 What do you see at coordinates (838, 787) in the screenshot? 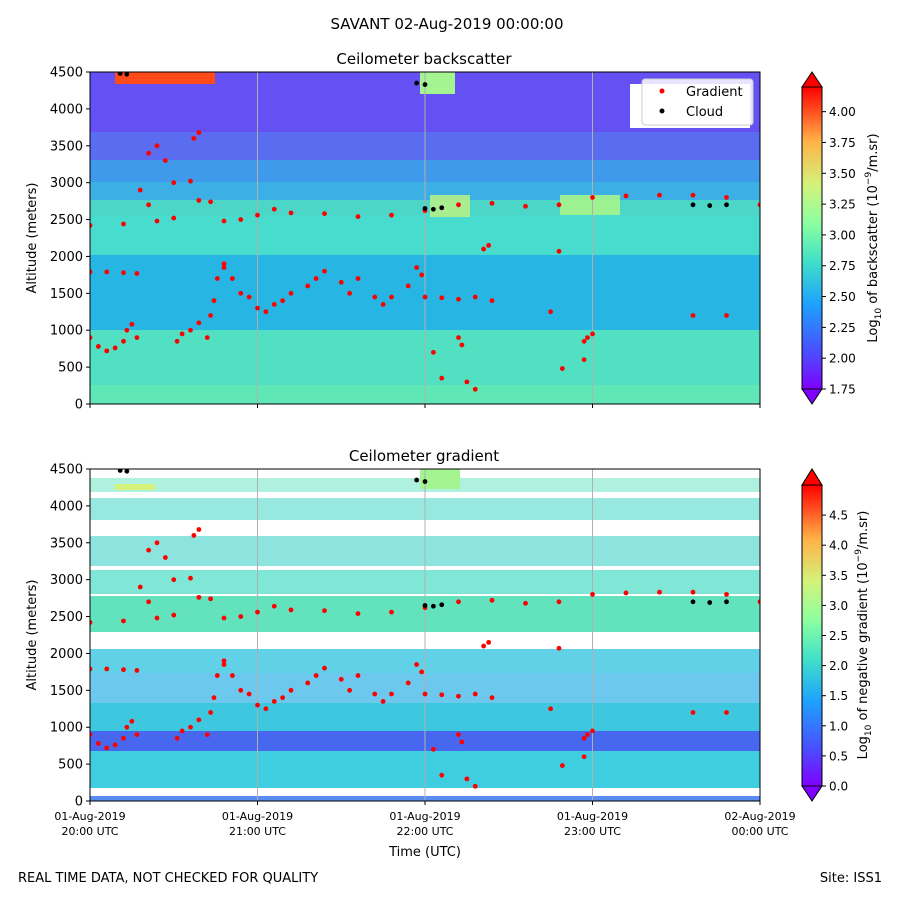
I see `colorbar-tick-label: 0.0` at bounding box center [838, 787].